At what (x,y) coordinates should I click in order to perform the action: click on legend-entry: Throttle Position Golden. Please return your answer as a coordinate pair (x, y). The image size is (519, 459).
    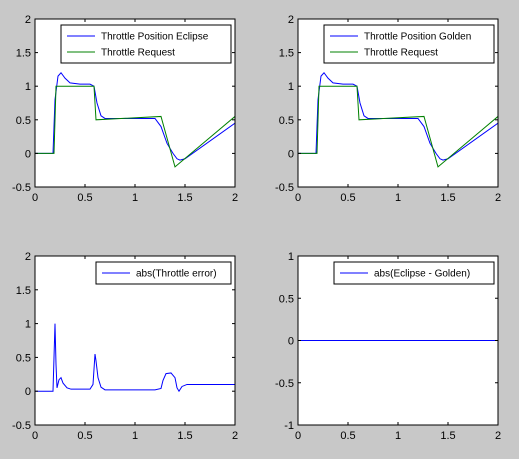
    Looking at the image, I should click on (417, 37).